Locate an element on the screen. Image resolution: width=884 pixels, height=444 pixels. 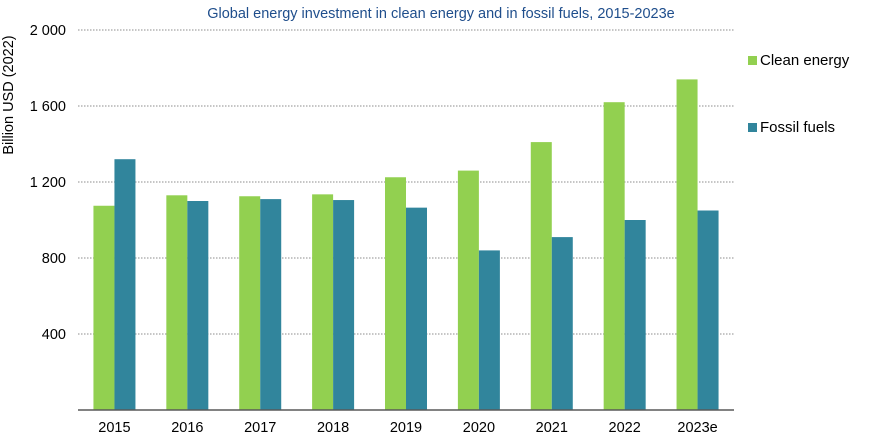
bar-fossil-fuels-2019 is located at coordinates (416, 308).